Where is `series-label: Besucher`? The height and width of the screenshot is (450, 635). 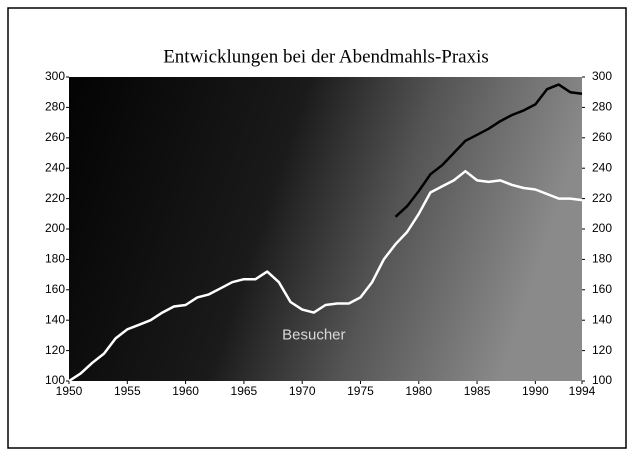 series-label: Besucher is located at coordinates (313, 334).